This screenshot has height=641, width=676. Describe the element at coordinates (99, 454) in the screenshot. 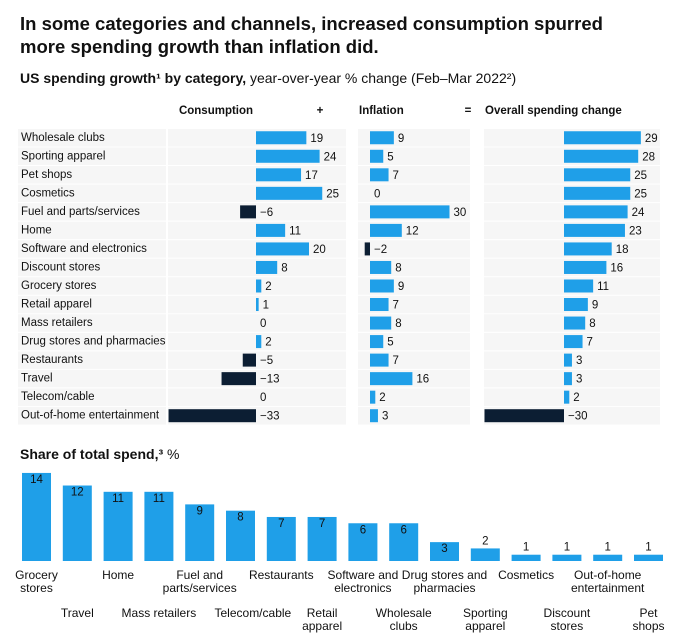

I see `subtitle-row: Share of total spend,³ %` at that location.